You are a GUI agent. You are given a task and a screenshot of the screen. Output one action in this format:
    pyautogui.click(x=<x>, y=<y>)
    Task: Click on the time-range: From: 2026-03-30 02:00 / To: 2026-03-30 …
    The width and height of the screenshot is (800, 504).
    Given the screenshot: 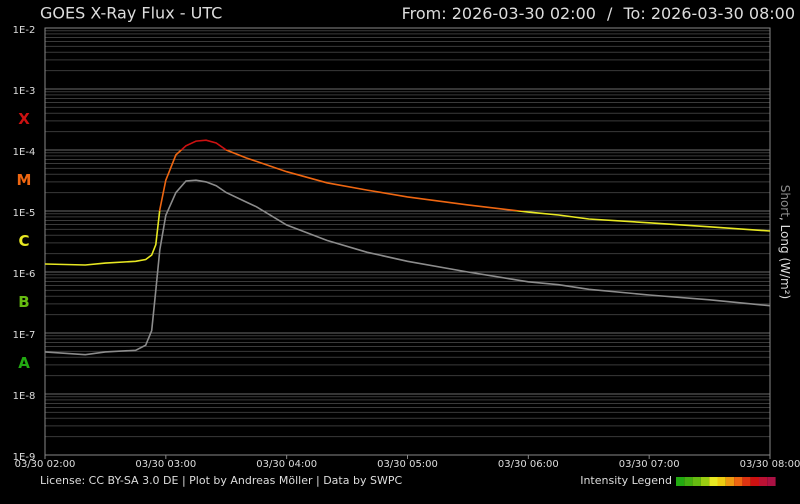 What is the action you would take?
    pyautogui.click(x=598, y=13)
    